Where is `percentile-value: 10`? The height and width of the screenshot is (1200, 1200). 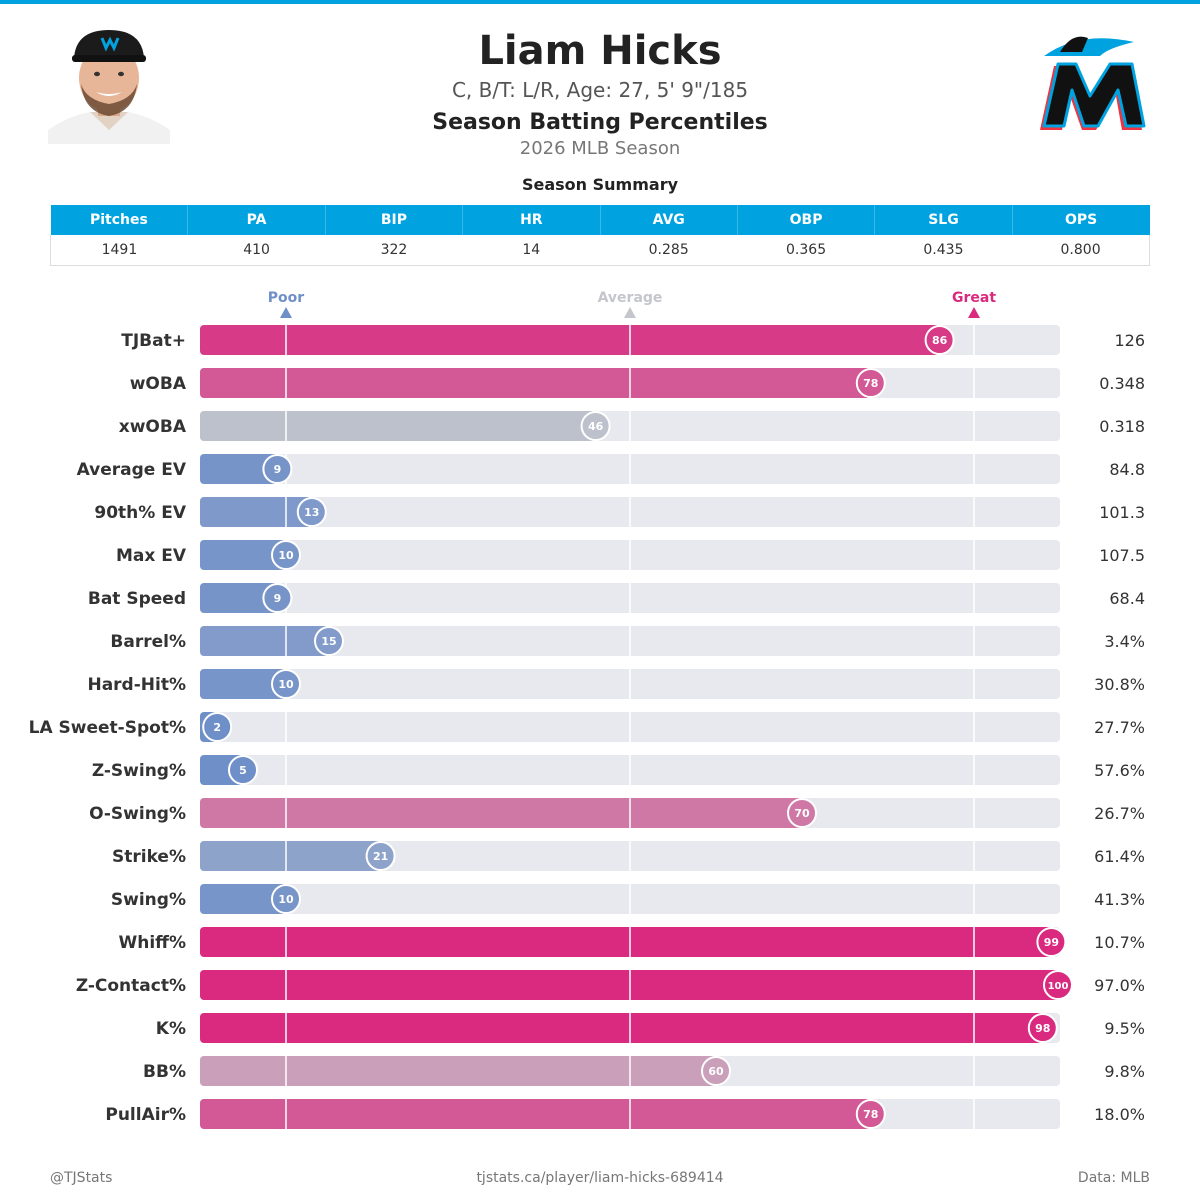 percentile-value: 10 is located at coordinates (286, 899).